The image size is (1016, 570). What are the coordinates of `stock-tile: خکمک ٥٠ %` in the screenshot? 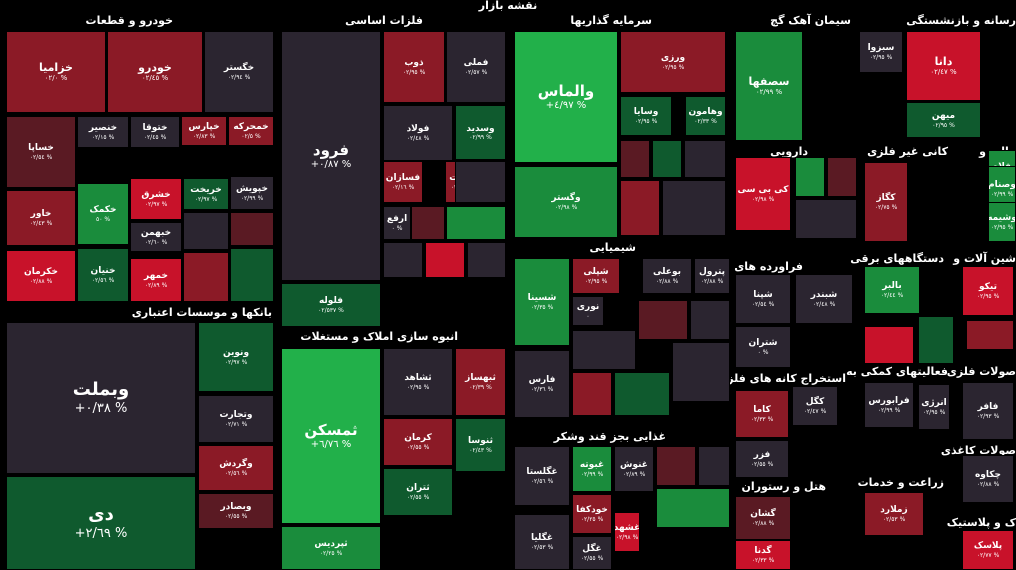 It's located at (103, 214).